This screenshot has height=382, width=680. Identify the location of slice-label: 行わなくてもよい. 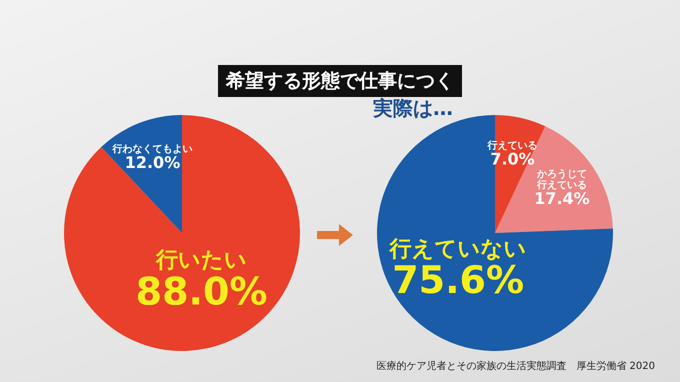
(151, 149).